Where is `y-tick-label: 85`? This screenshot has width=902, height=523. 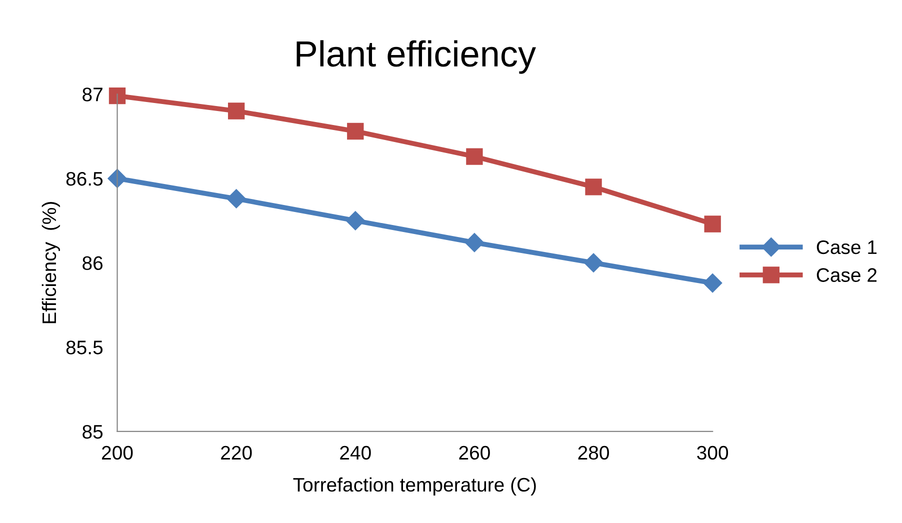 y-tick-label: 85 is located at coordinates (92, 431).